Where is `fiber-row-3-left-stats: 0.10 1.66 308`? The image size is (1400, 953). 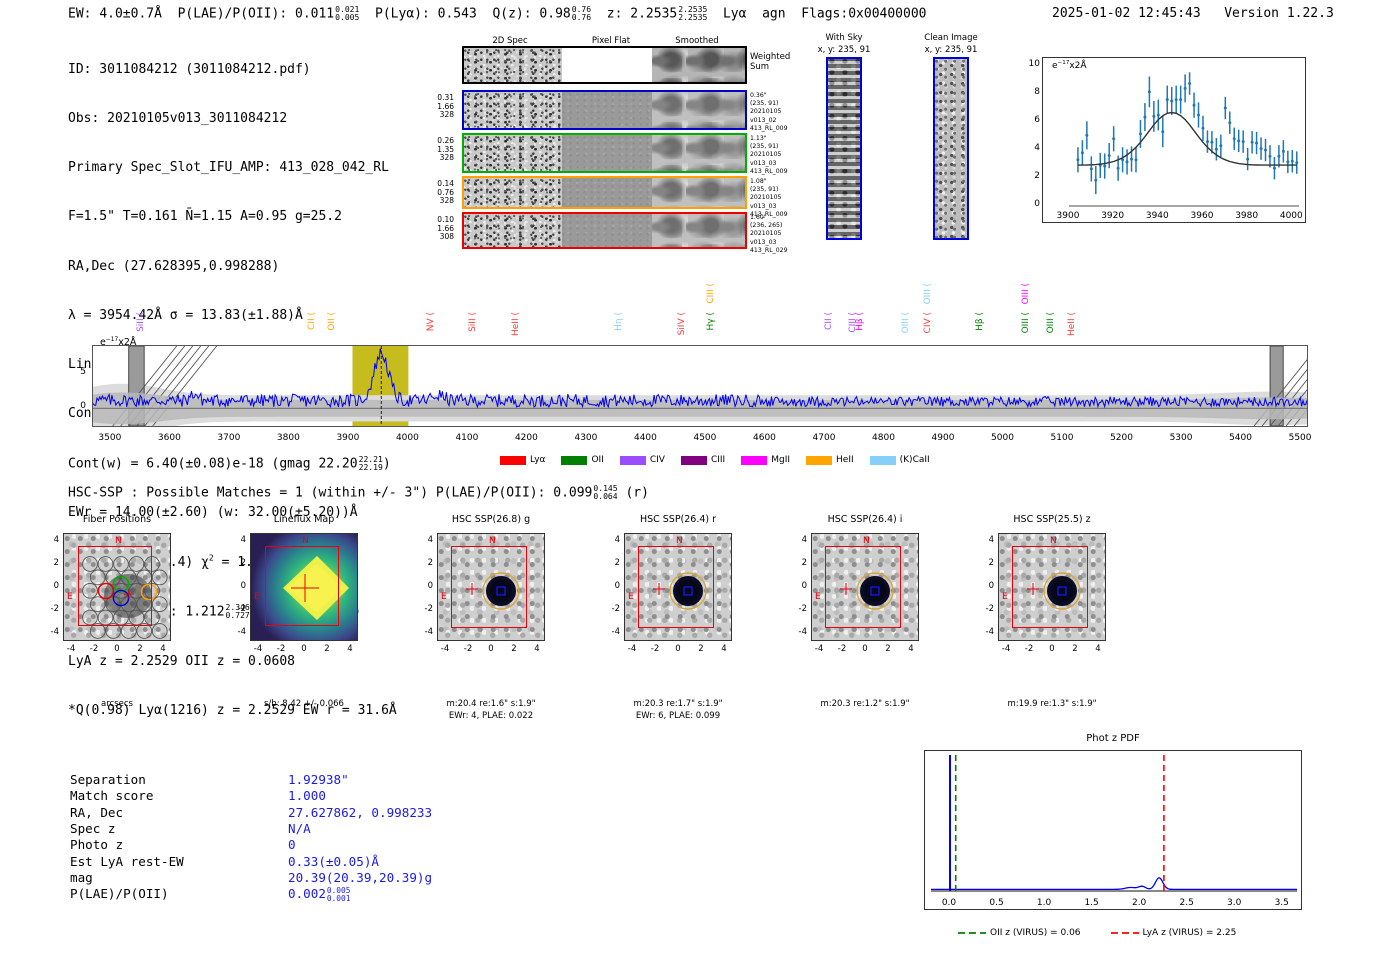
fiber-row-3-left-stats: 0.10 1.66 308 is located at coordinates (426, 228).